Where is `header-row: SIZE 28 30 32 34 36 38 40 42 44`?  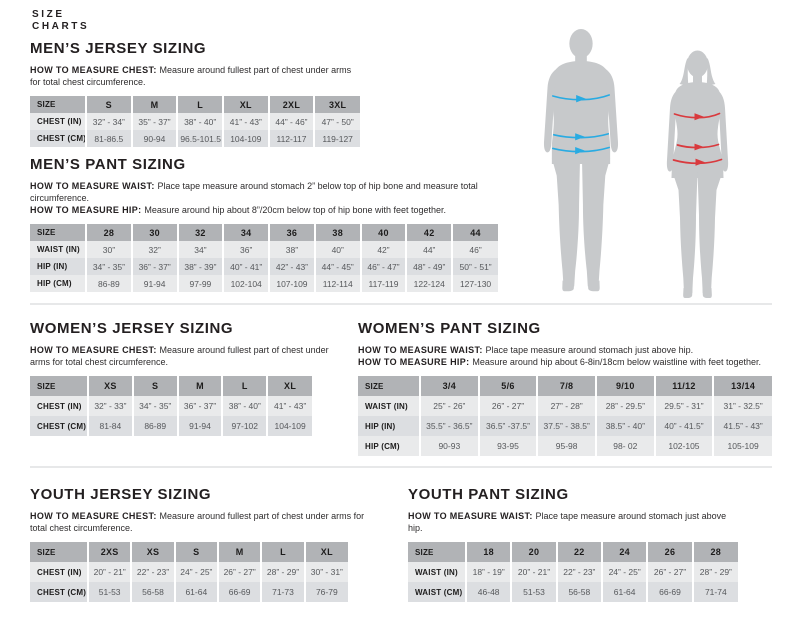
header-row: SIZE 28 30 32 34 36 38 40 42 44 is located at coordinates (264, 232).